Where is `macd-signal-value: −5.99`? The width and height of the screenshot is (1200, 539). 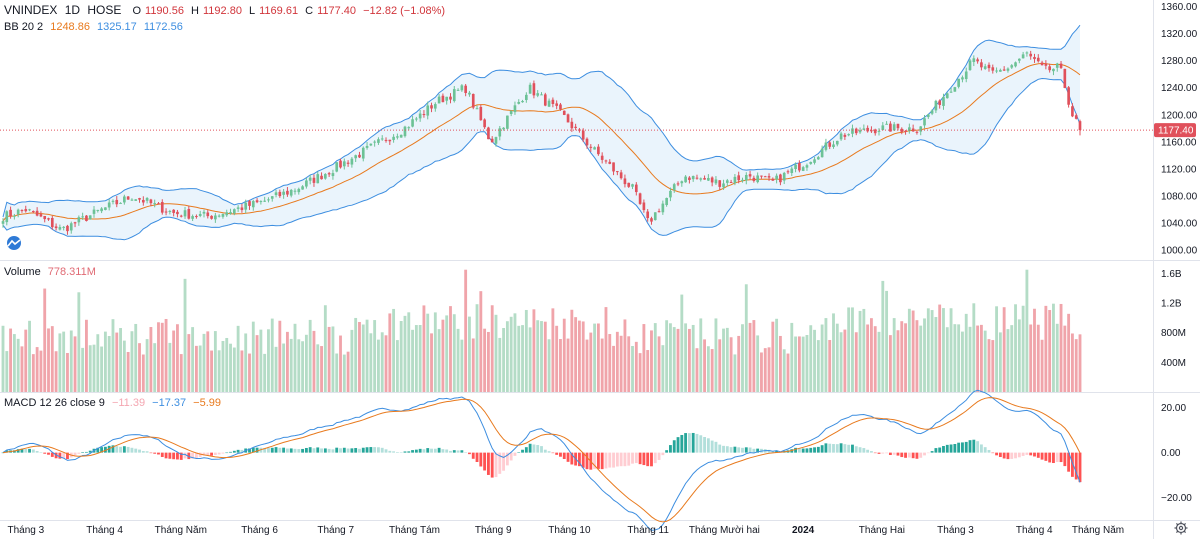 macd-signal-value: −5.99 is located at coordinates (207, 403).